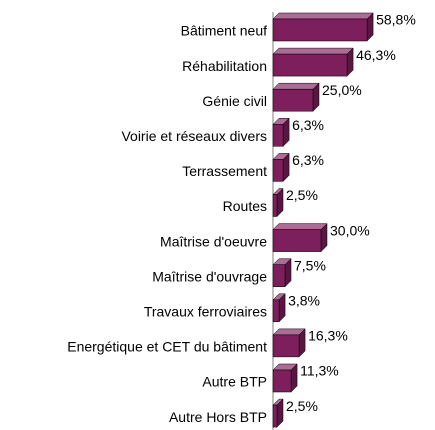 This screenshot has width=435, height=430. Describe the element at coordinates (234, 382) in the screenshot. I see `category-label: Autre BTP` at that location.